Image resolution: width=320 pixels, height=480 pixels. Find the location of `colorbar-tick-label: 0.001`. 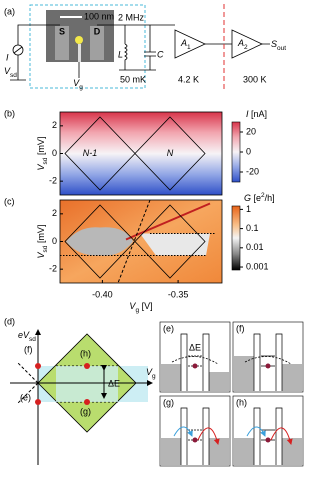

colorbar-tick-label: 0.001 is located at coordinates (257, 266).